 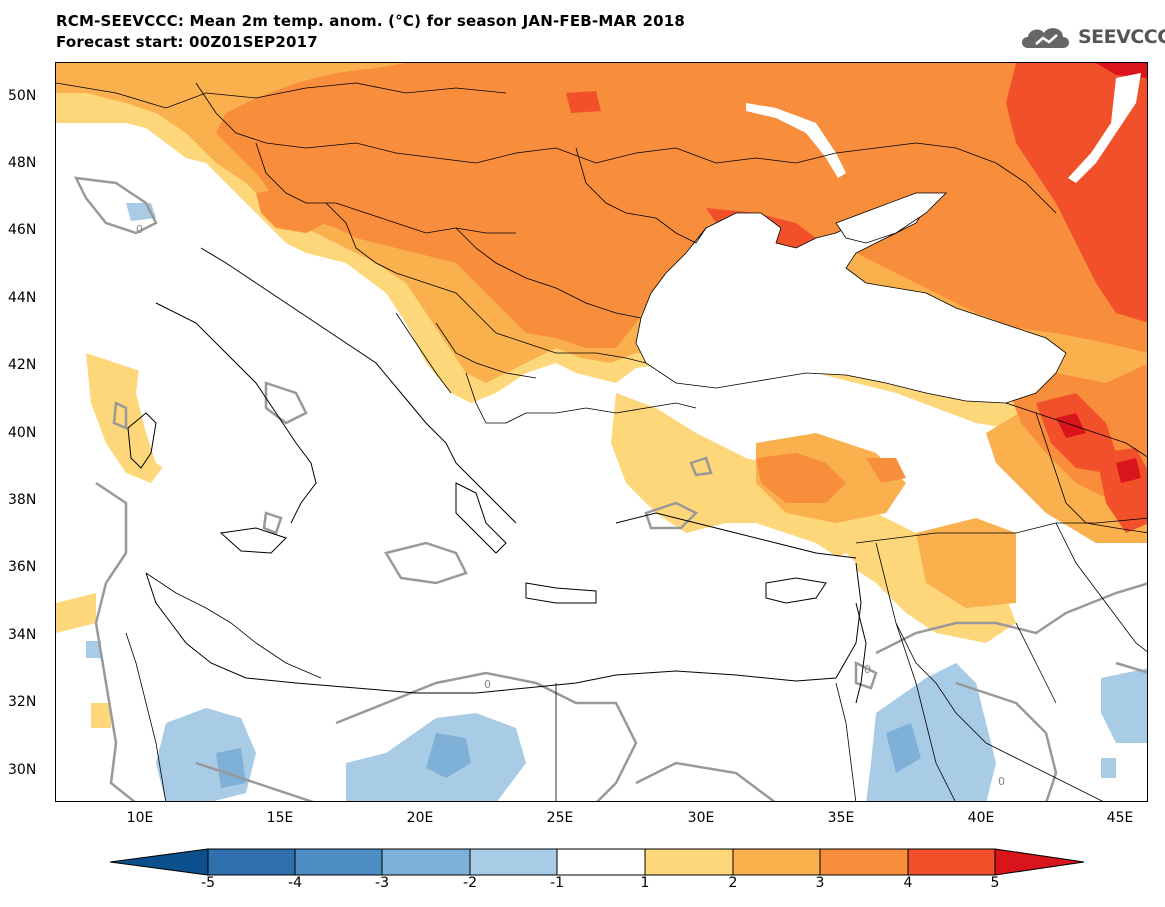 I want to click on colorbar-arrow-left, so click(x=159, y=862).